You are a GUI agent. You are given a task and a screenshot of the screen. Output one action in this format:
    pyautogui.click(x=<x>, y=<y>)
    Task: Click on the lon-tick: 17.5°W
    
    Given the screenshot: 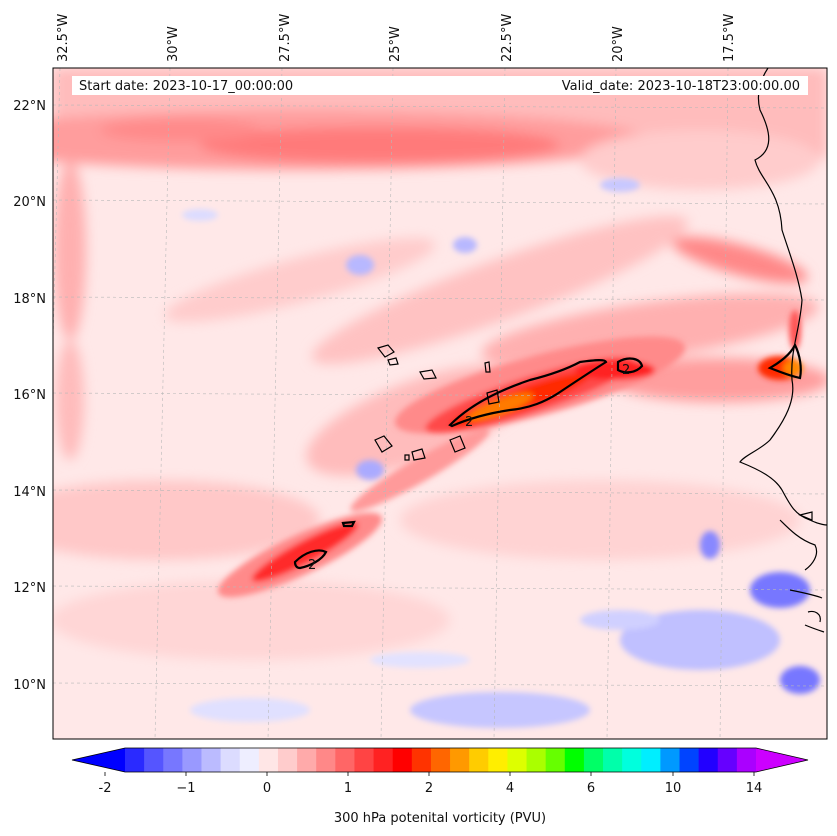 What is the action you would take?
    pyautogui.click(x=729, y=38)
    